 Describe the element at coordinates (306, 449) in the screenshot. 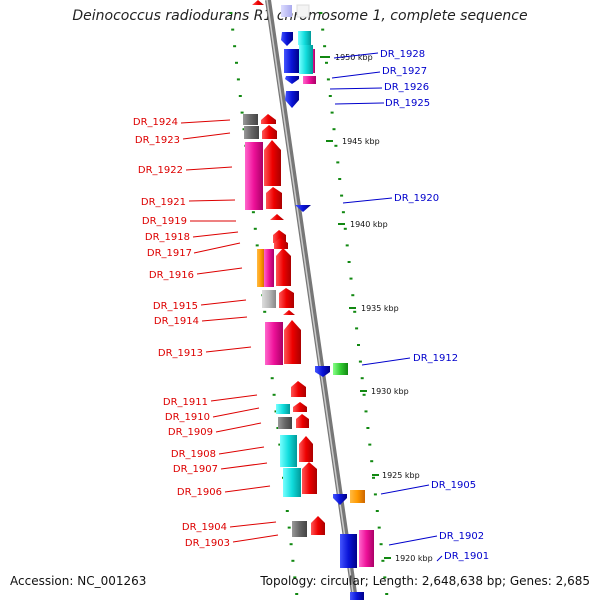

I see `gene-dr1908-arrow` at that location.